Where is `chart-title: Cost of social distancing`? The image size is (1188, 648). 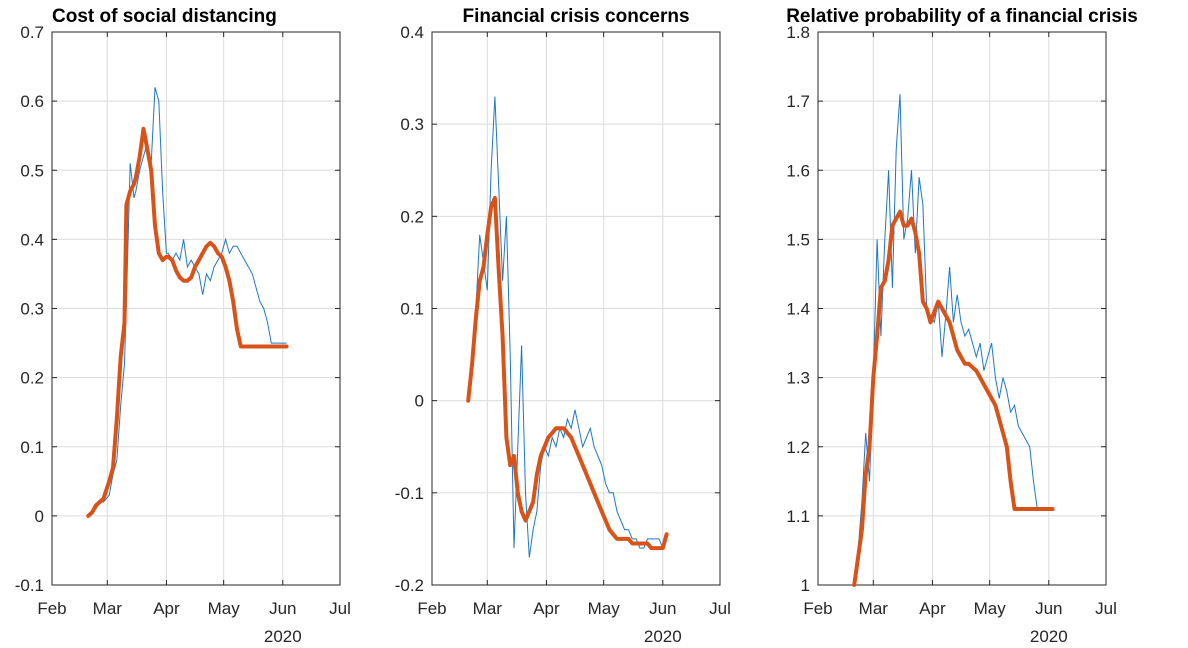 chart-title: Cost of social distancing is located at coordinates (164, 16).